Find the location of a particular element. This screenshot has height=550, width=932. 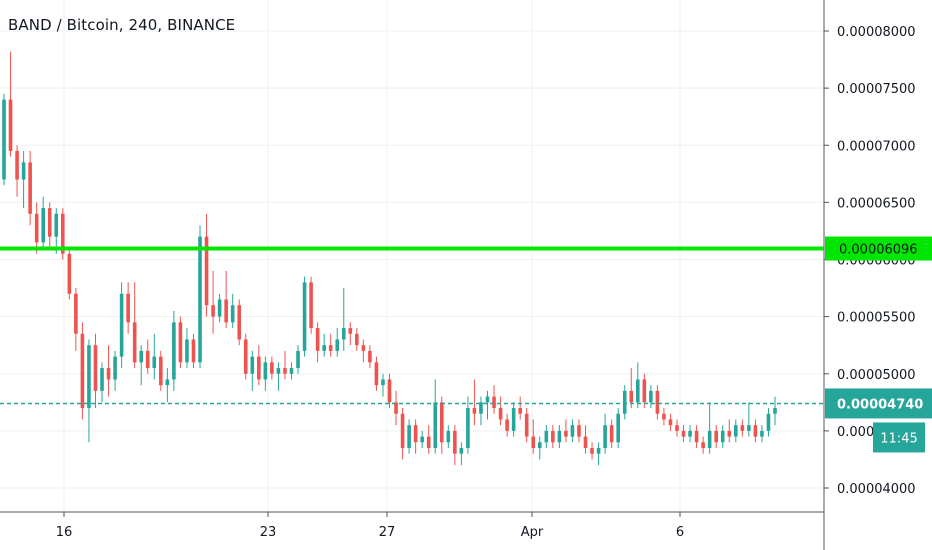

y-tick-label: 0.00004000 is located at coordinates (876, 489).